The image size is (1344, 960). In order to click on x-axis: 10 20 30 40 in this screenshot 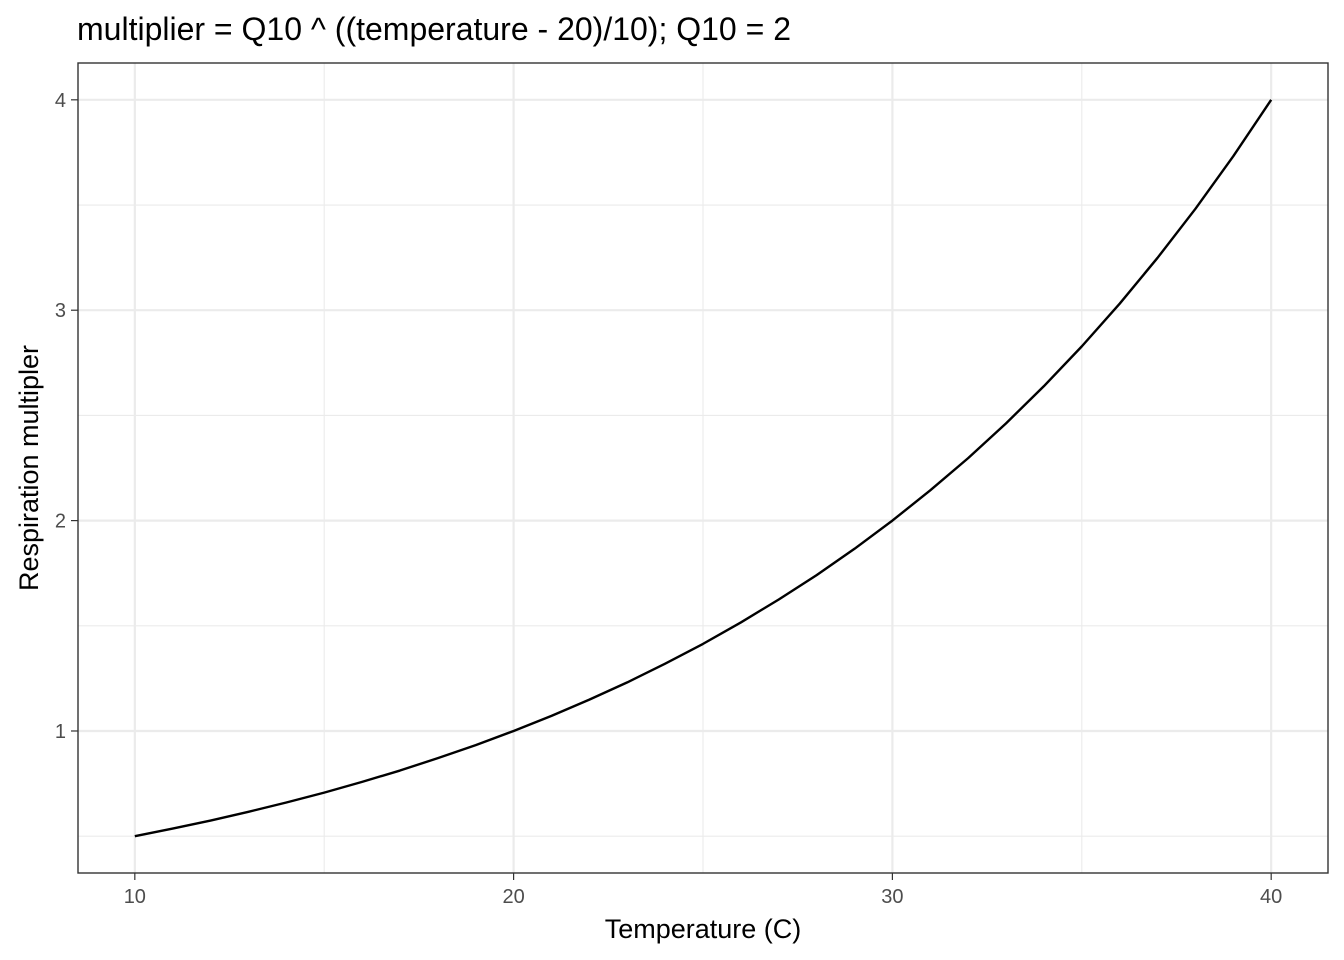, I will do `click(703, 890)`.